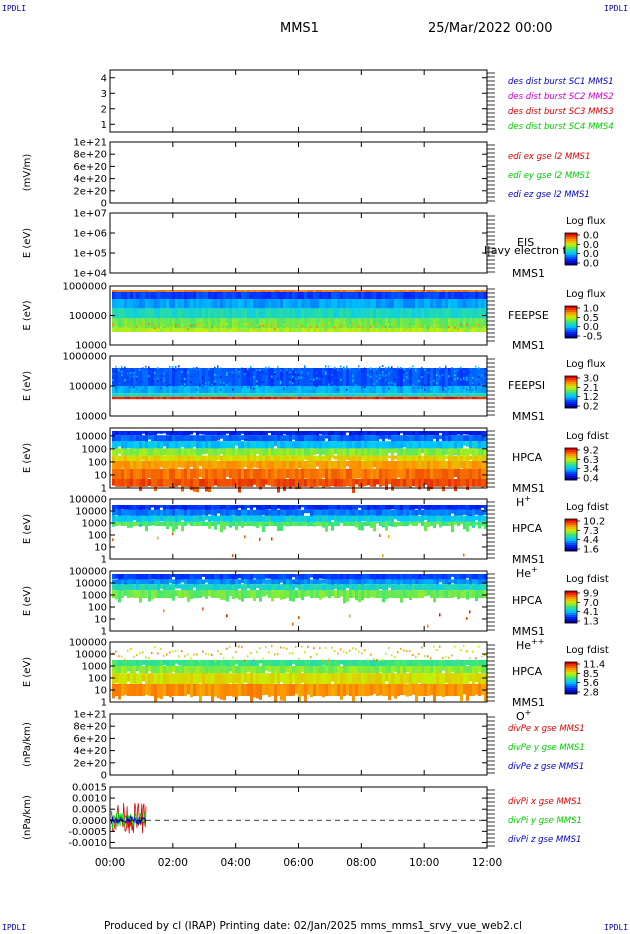 The height and width of the screenshot is (934, 630). I want to click on colorbar-cell, so click(571, 246).